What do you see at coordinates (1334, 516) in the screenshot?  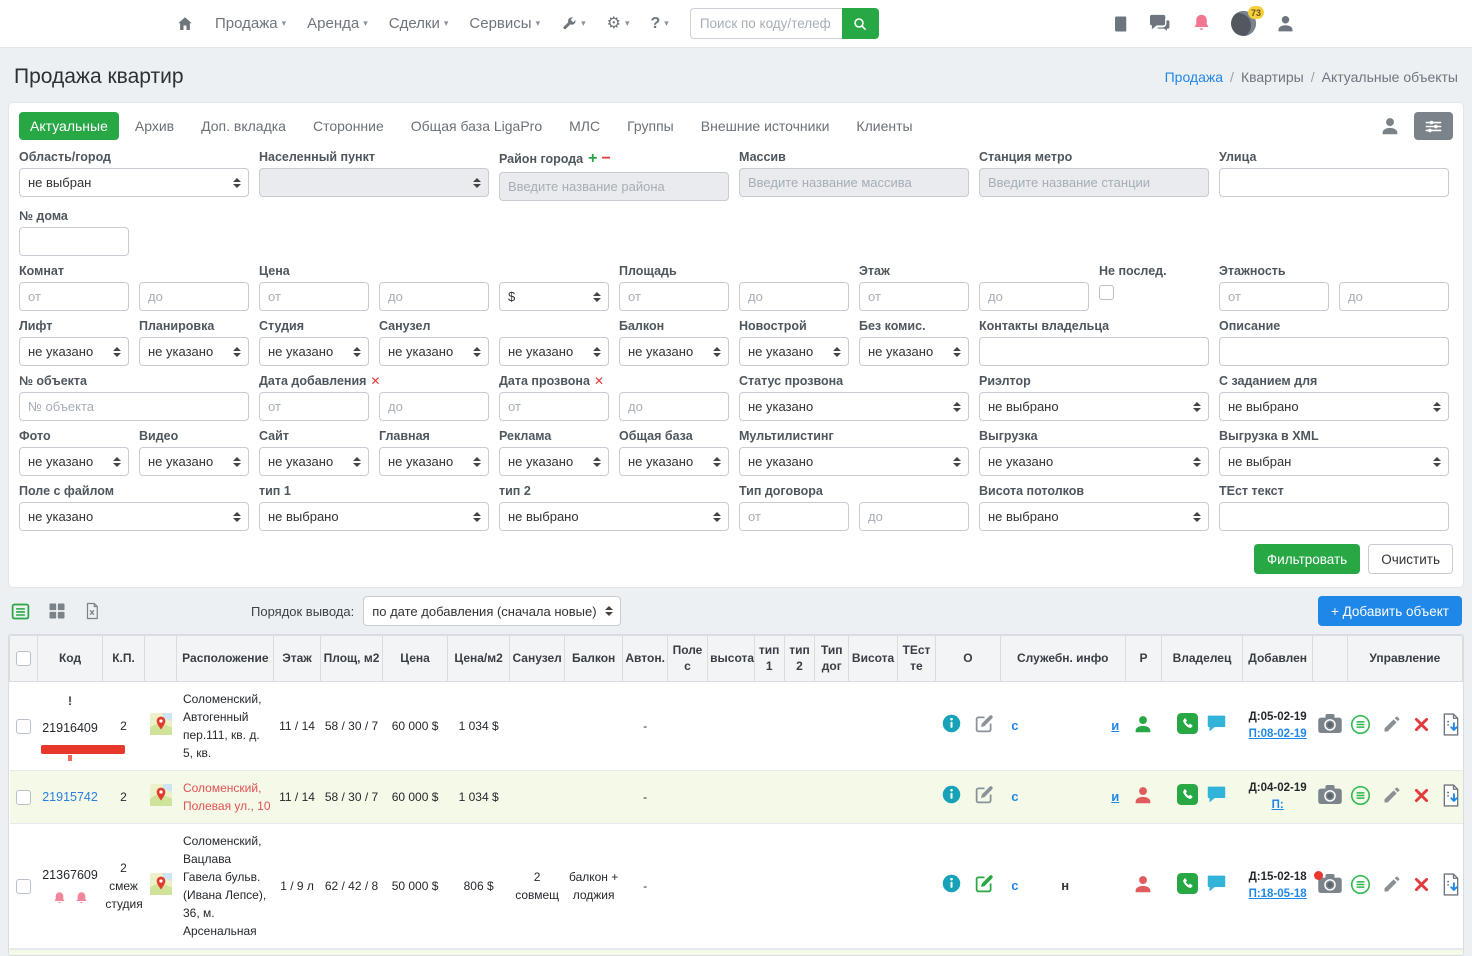 I see `тест-текст-input` at bounding box center [1334, 516].